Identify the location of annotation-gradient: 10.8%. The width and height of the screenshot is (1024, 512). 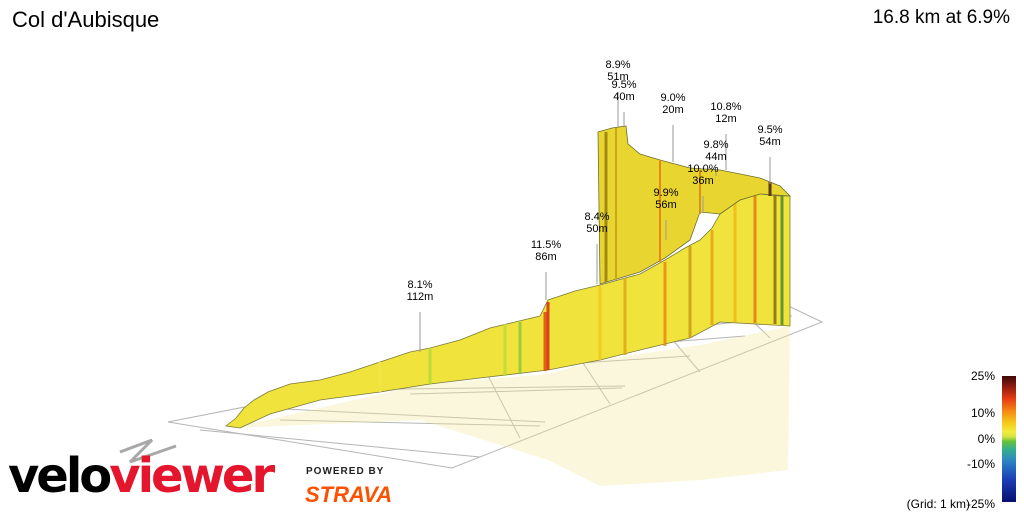
(725, 107).